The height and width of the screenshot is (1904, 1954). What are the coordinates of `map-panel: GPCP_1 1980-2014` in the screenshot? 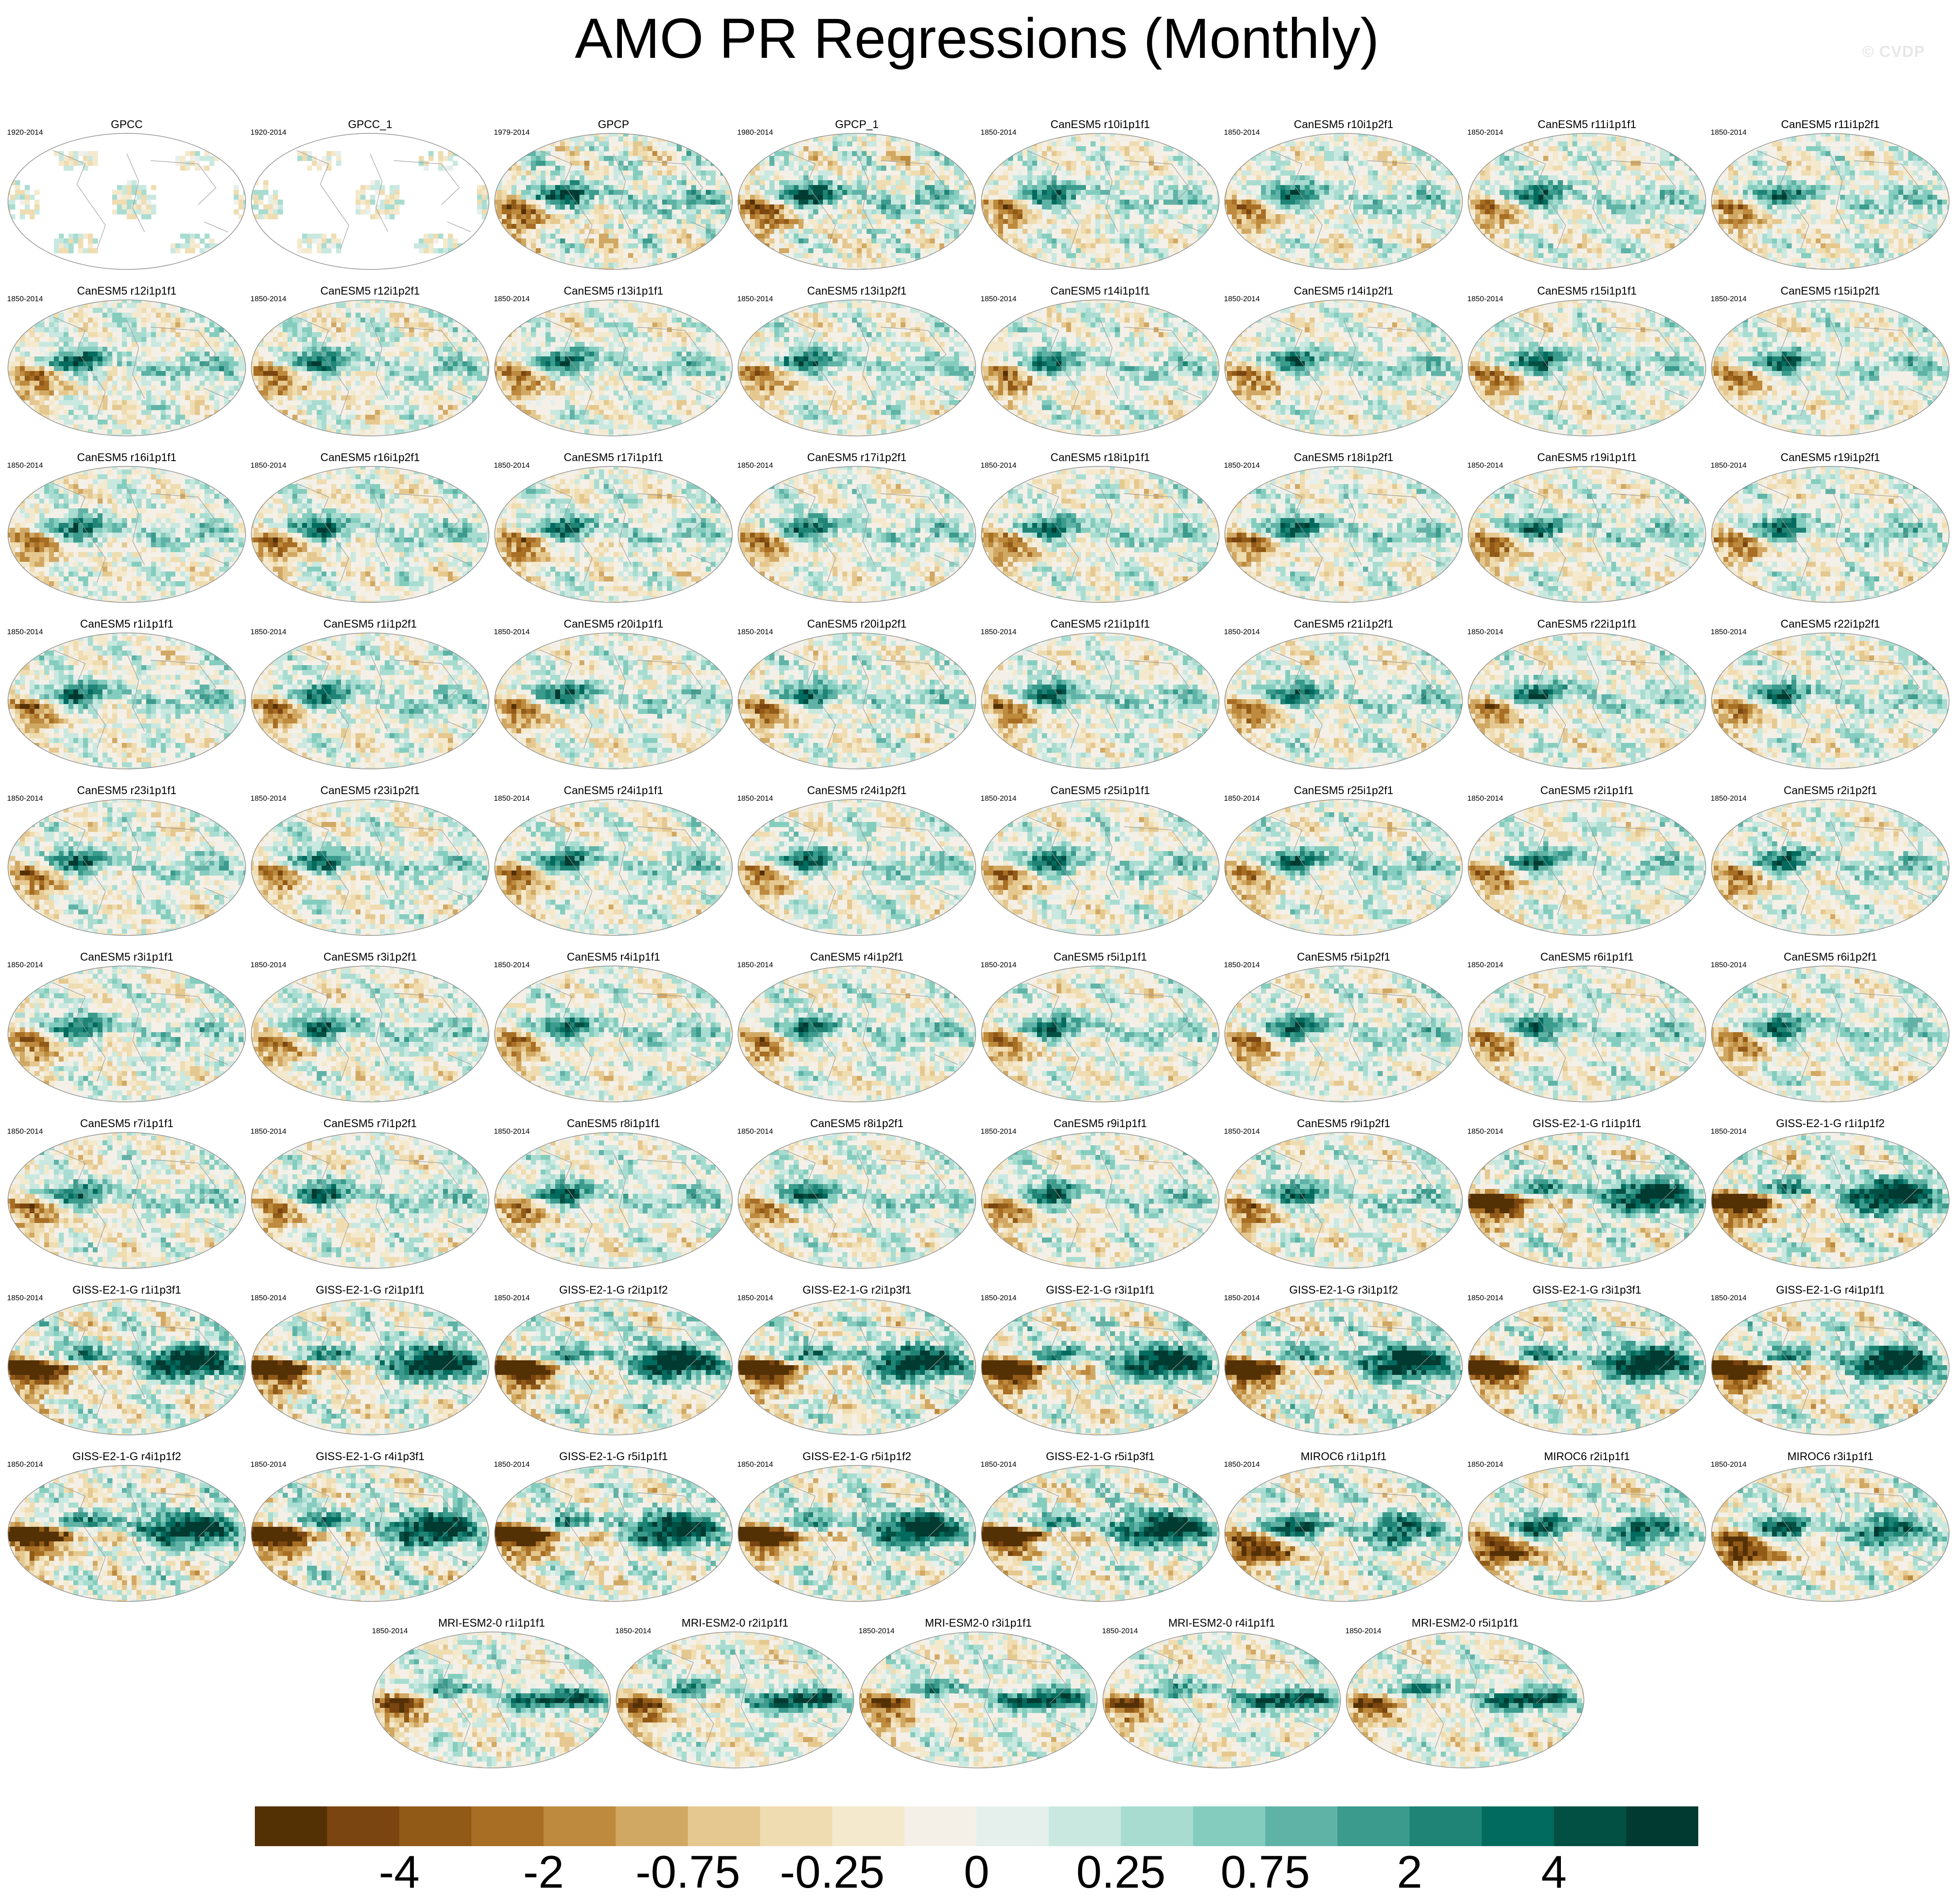 It's located at (856, 201).